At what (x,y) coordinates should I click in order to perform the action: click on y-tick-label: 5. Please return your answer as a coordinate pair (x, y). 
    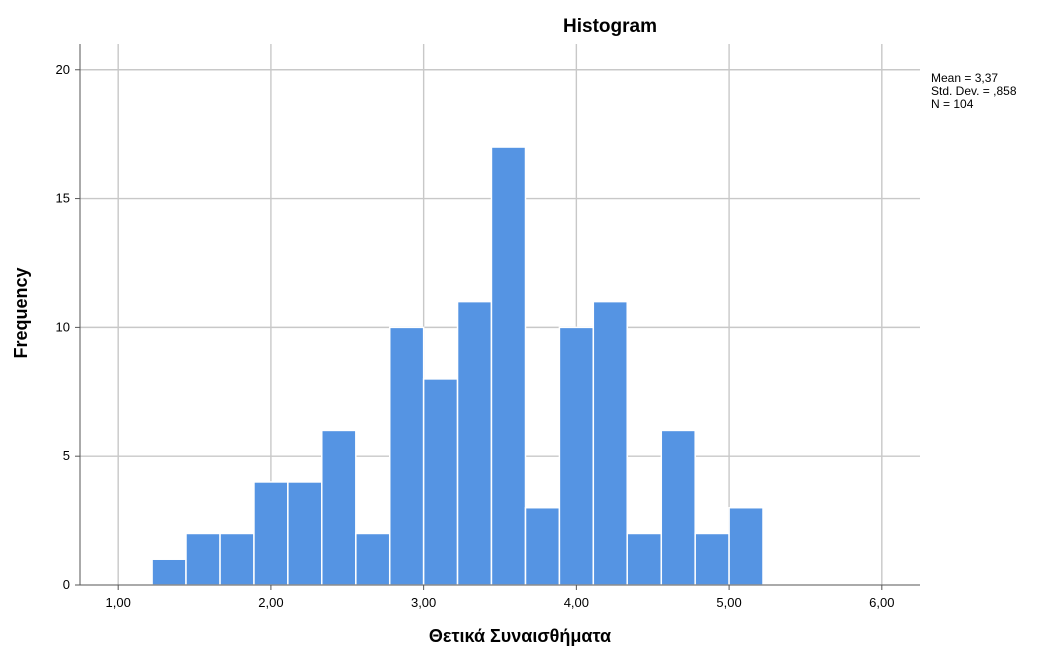
    Looking at the image, I should click on (66, 455).